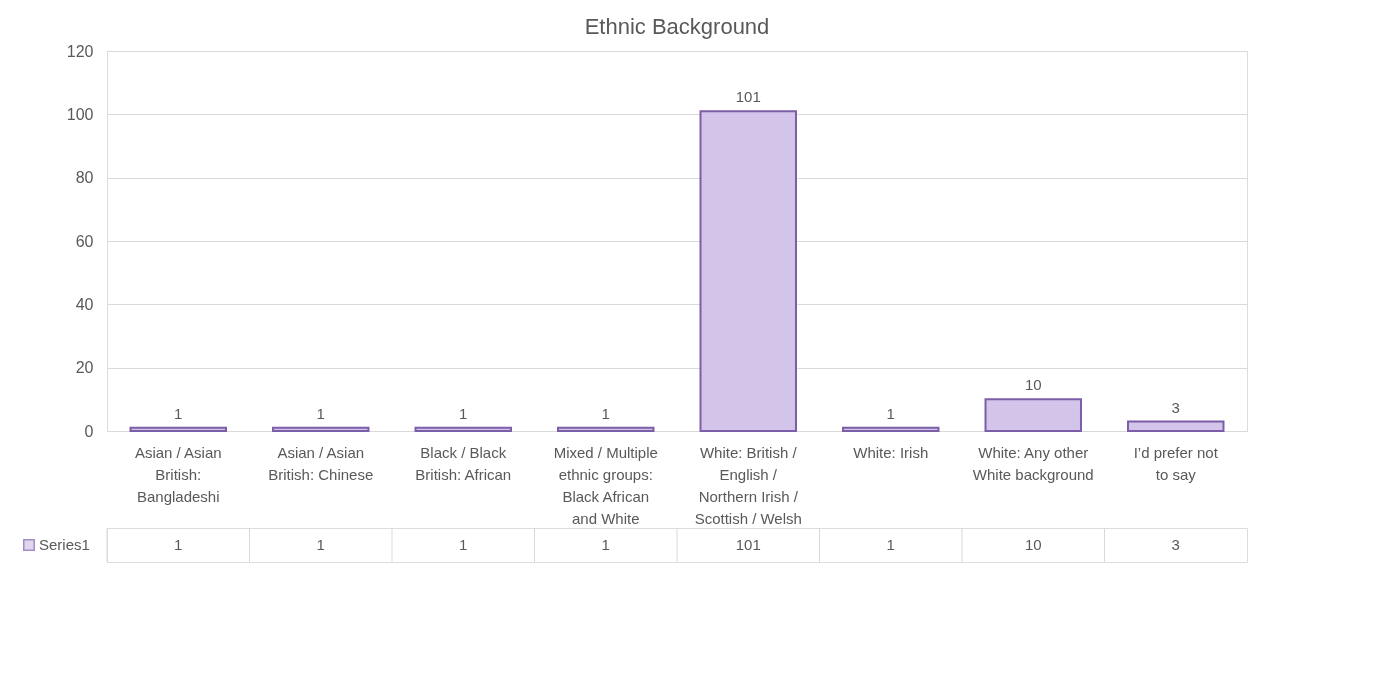 This screenshot has width=1394, height=695. I want to click on x-tick-label: White: Any other White background, so click(1033, 463).